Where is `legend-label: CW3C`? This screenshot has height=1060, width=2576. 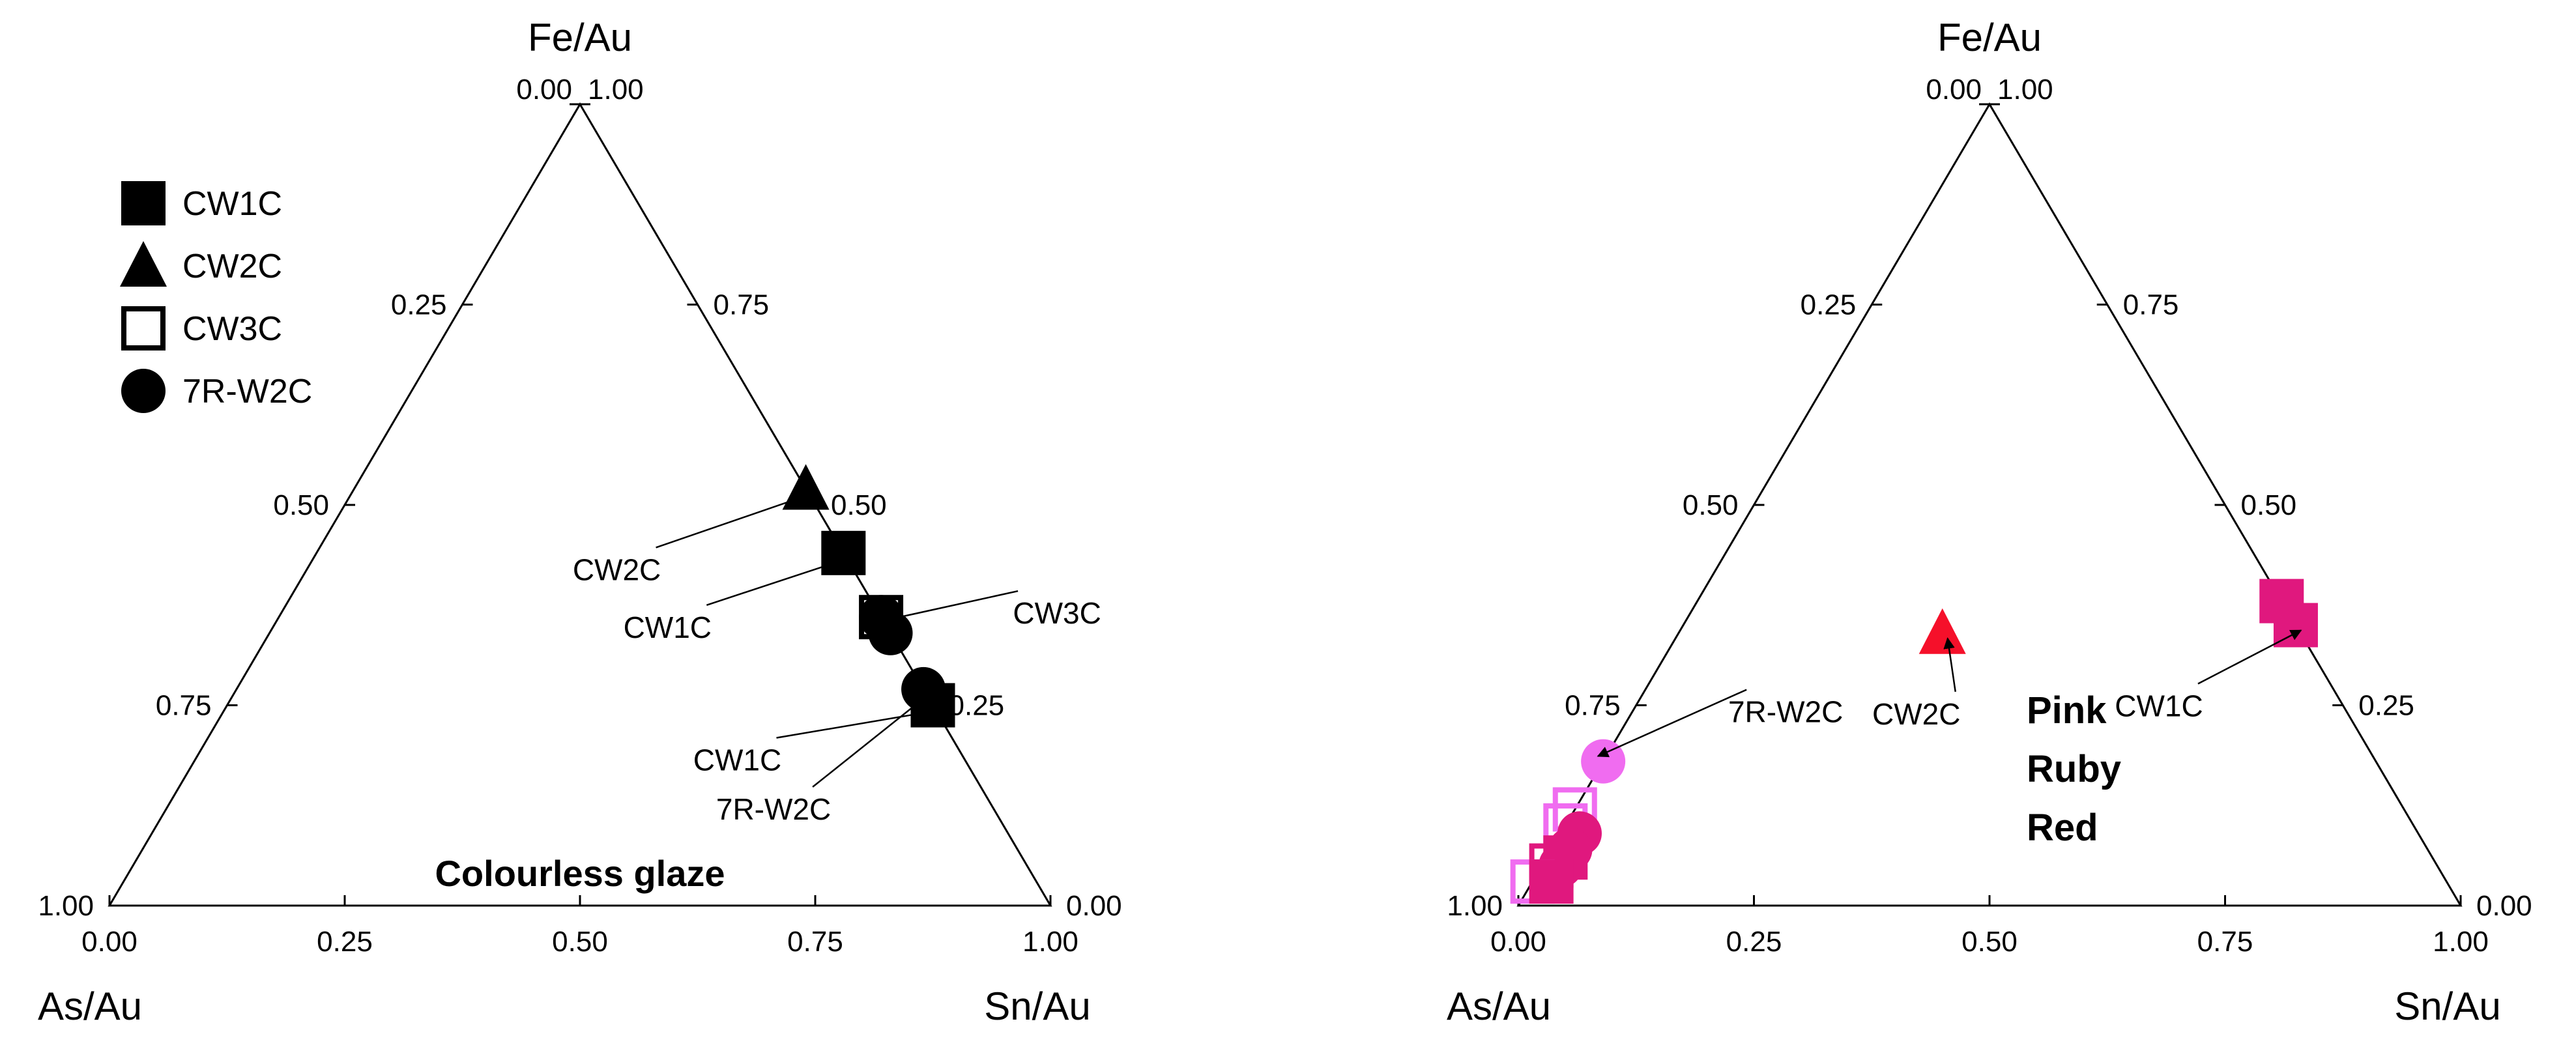
legend-label: CW3C is located at coordinates (232, 329).